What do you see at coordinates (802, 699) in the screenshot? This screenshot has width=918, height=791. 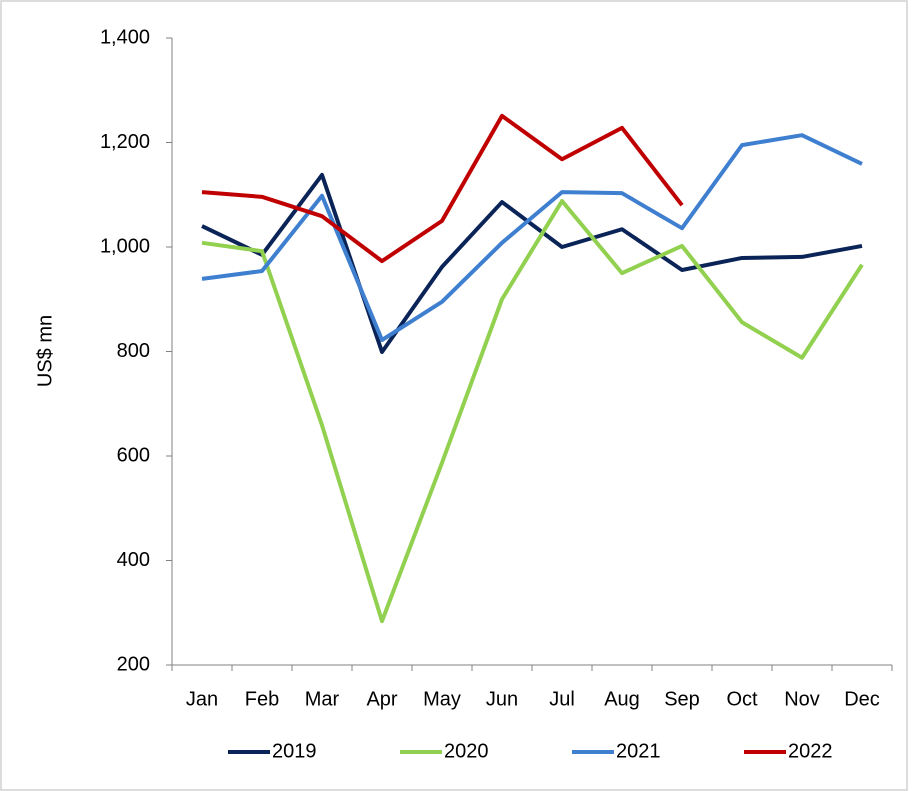 I see `x-tick-label: Nov` at bounding box center [802, 699].